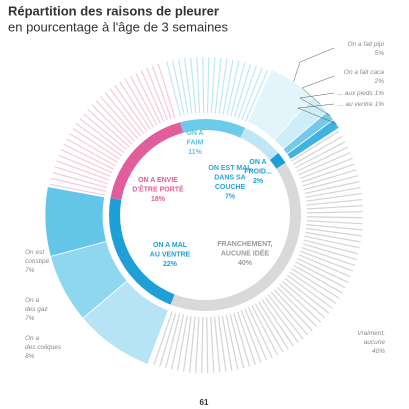 The width and height of the screenshot is (409, 409). What do you see at coordinates (375, 342) in the screenshot?
I see `label-line: aucune` at bounding box center [375, 342].